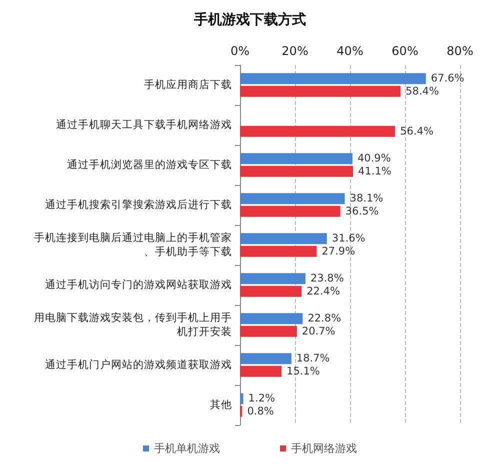  What do you see at coordinates (319, 331) in the screenshot?
I see `data-label: 20.7%` at bounding box center [319, 331].